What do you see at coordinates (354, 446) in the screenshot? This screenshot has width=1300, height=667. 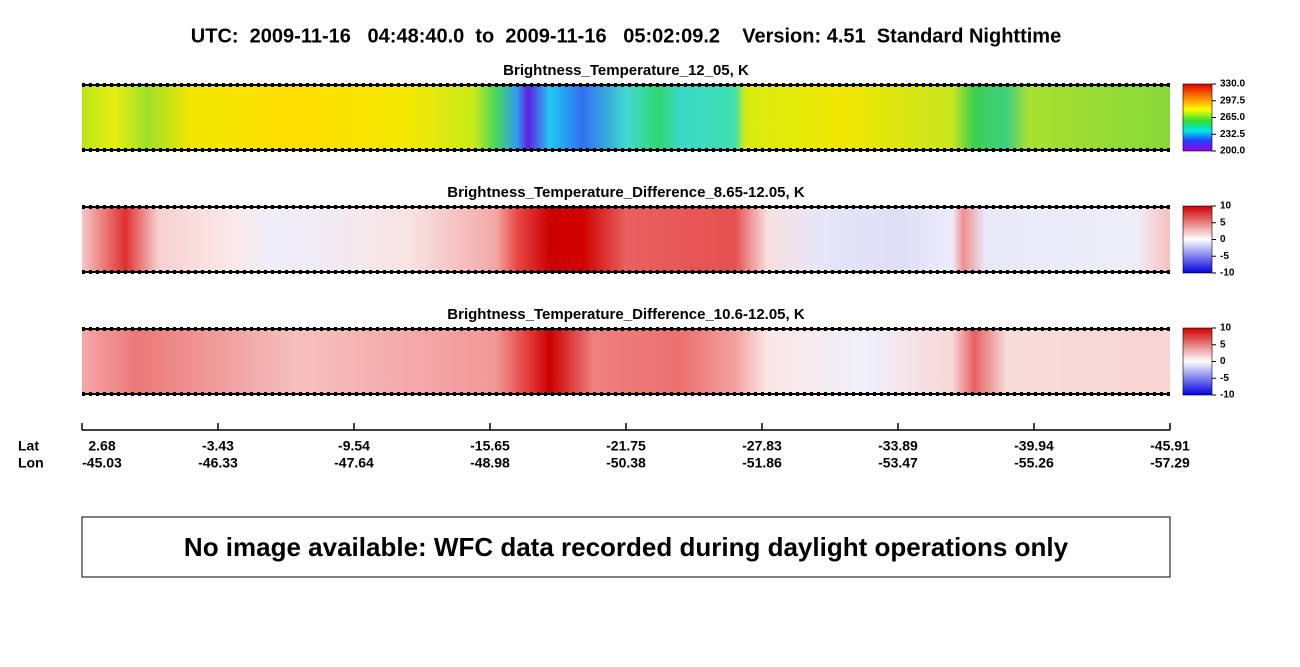 I see `lat-value: -9.54` at bounding box center [354, 446].